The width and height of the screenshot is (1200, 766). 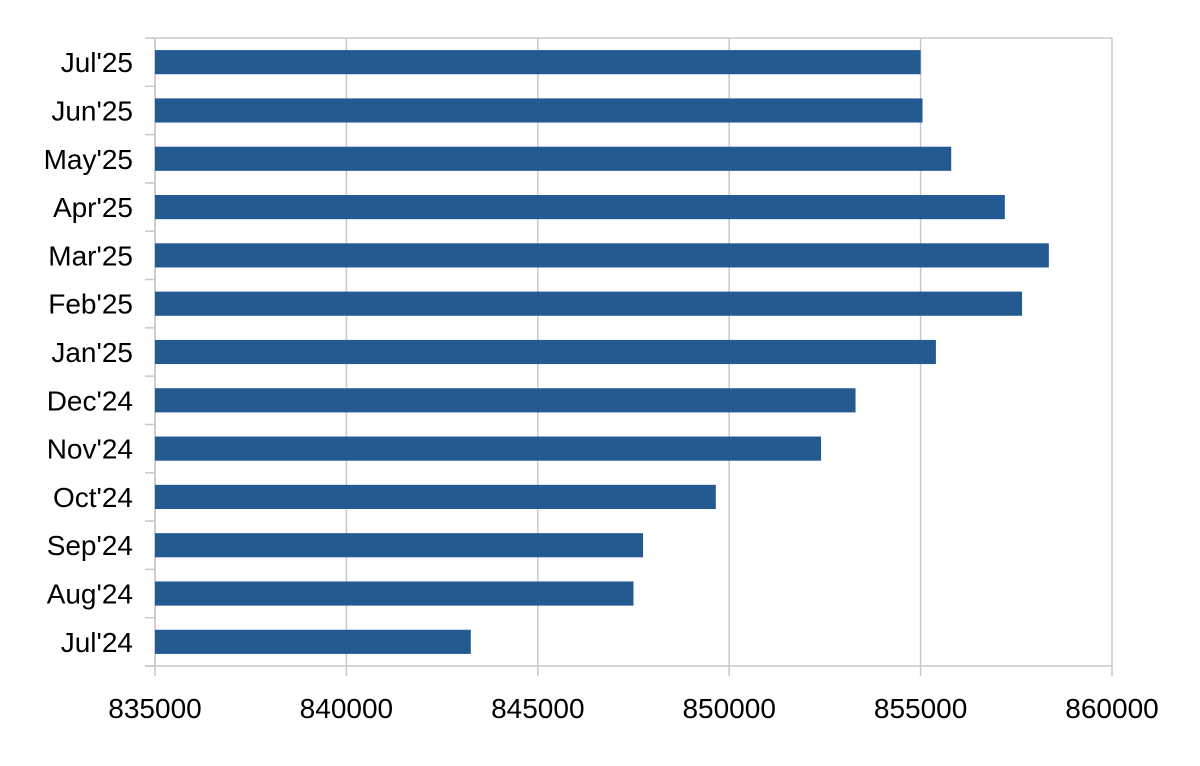 I want to click on category-label-1: Aug'24, so click(x=90, y=594).